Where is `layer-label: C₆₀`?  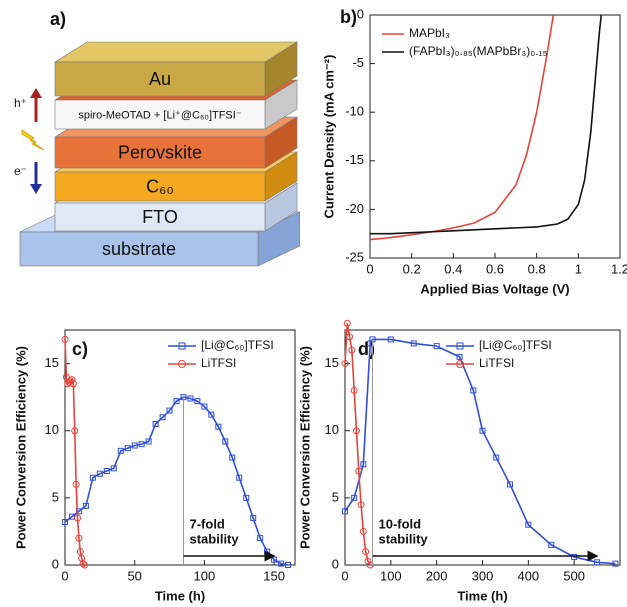 layer-label: C₆₀ is located at coordinates (160, 186).